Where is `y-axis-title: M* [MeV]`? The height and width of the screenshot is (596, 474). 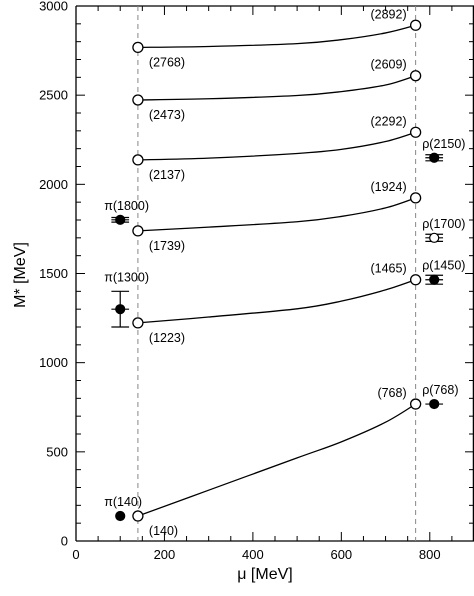 y-axis-title: M* [MeV] is located at coordinates (20, 275).